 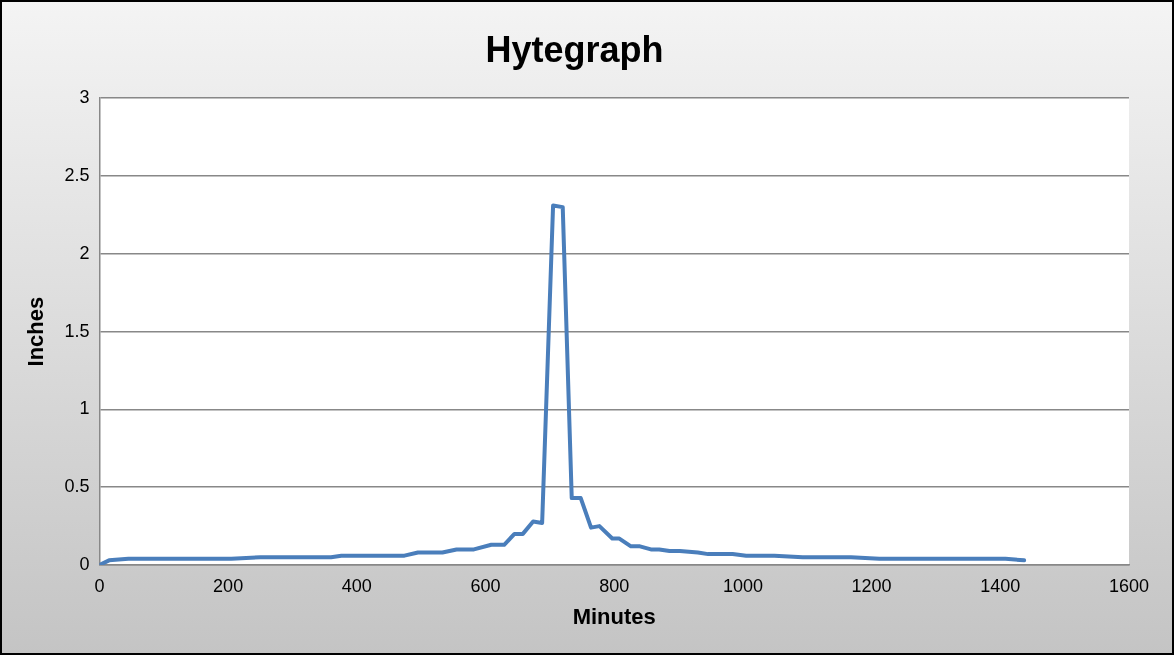 I want to click on y-tick-label: 0, so click(x=84, y=563).